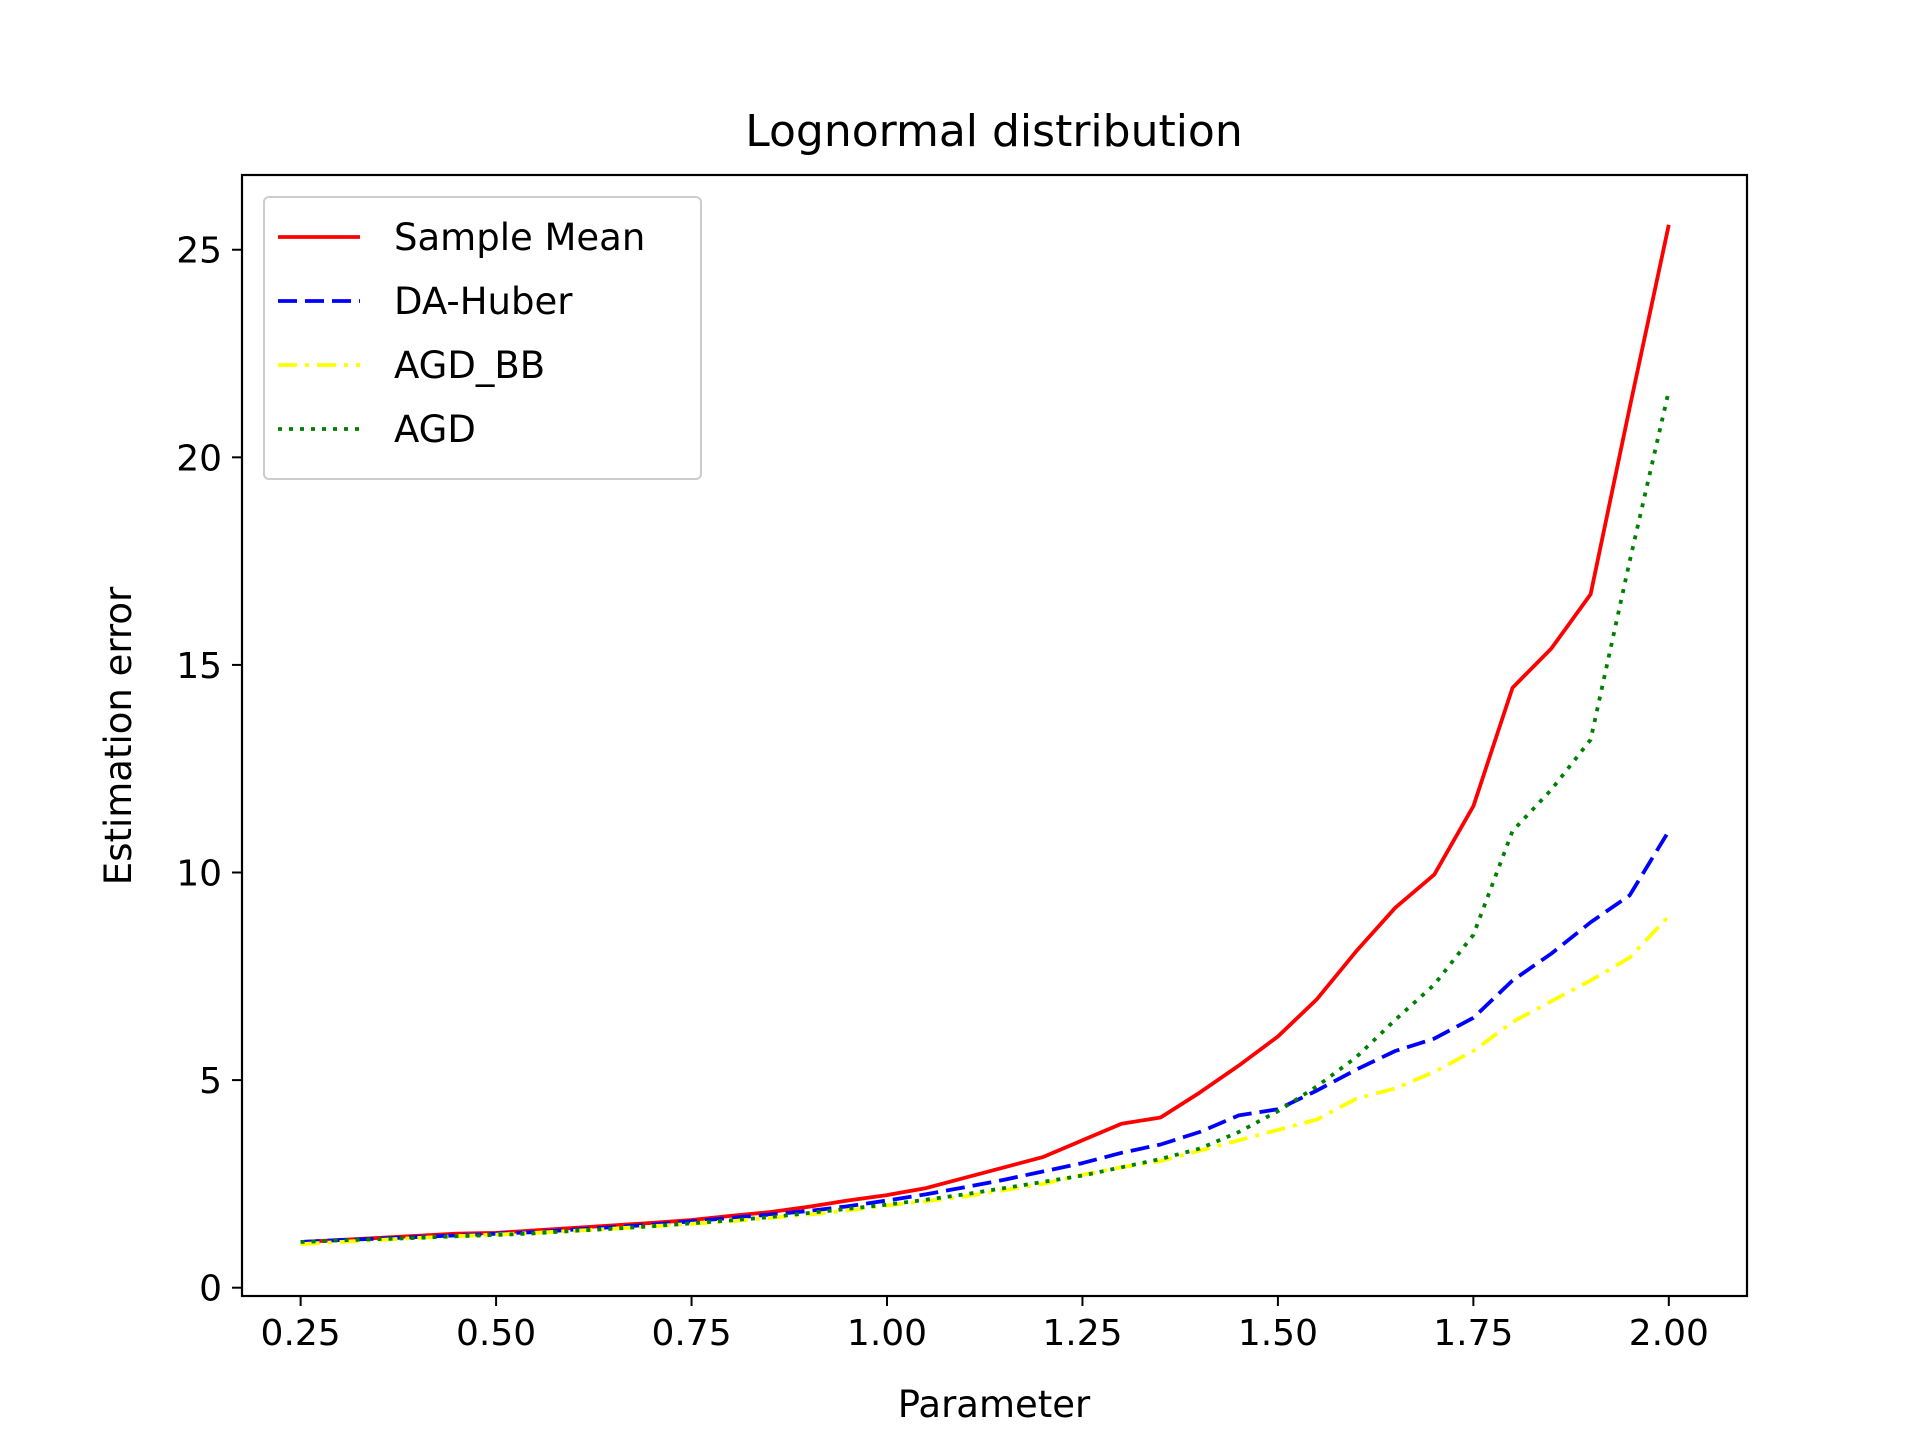 This screenshot has width=1920, height=1444. What do you see at coordinates (691, 1333) in the screenshot?
I see `x-tick-label: 0.75` at bounding box center [691, 1333].